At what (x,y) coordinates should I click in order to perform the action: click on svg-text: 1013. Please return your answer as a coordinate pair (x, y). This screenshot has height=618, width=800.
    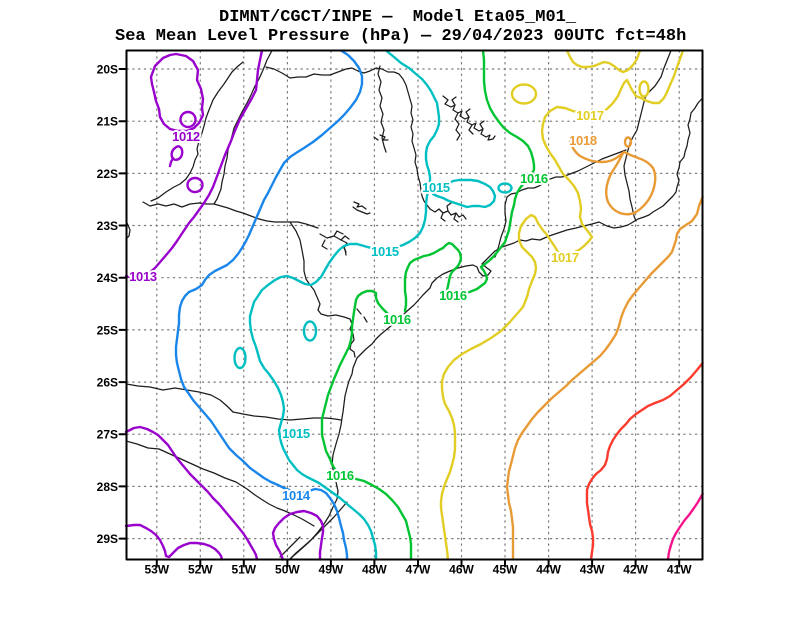
    Looking at the image, I should click on (143, 276).